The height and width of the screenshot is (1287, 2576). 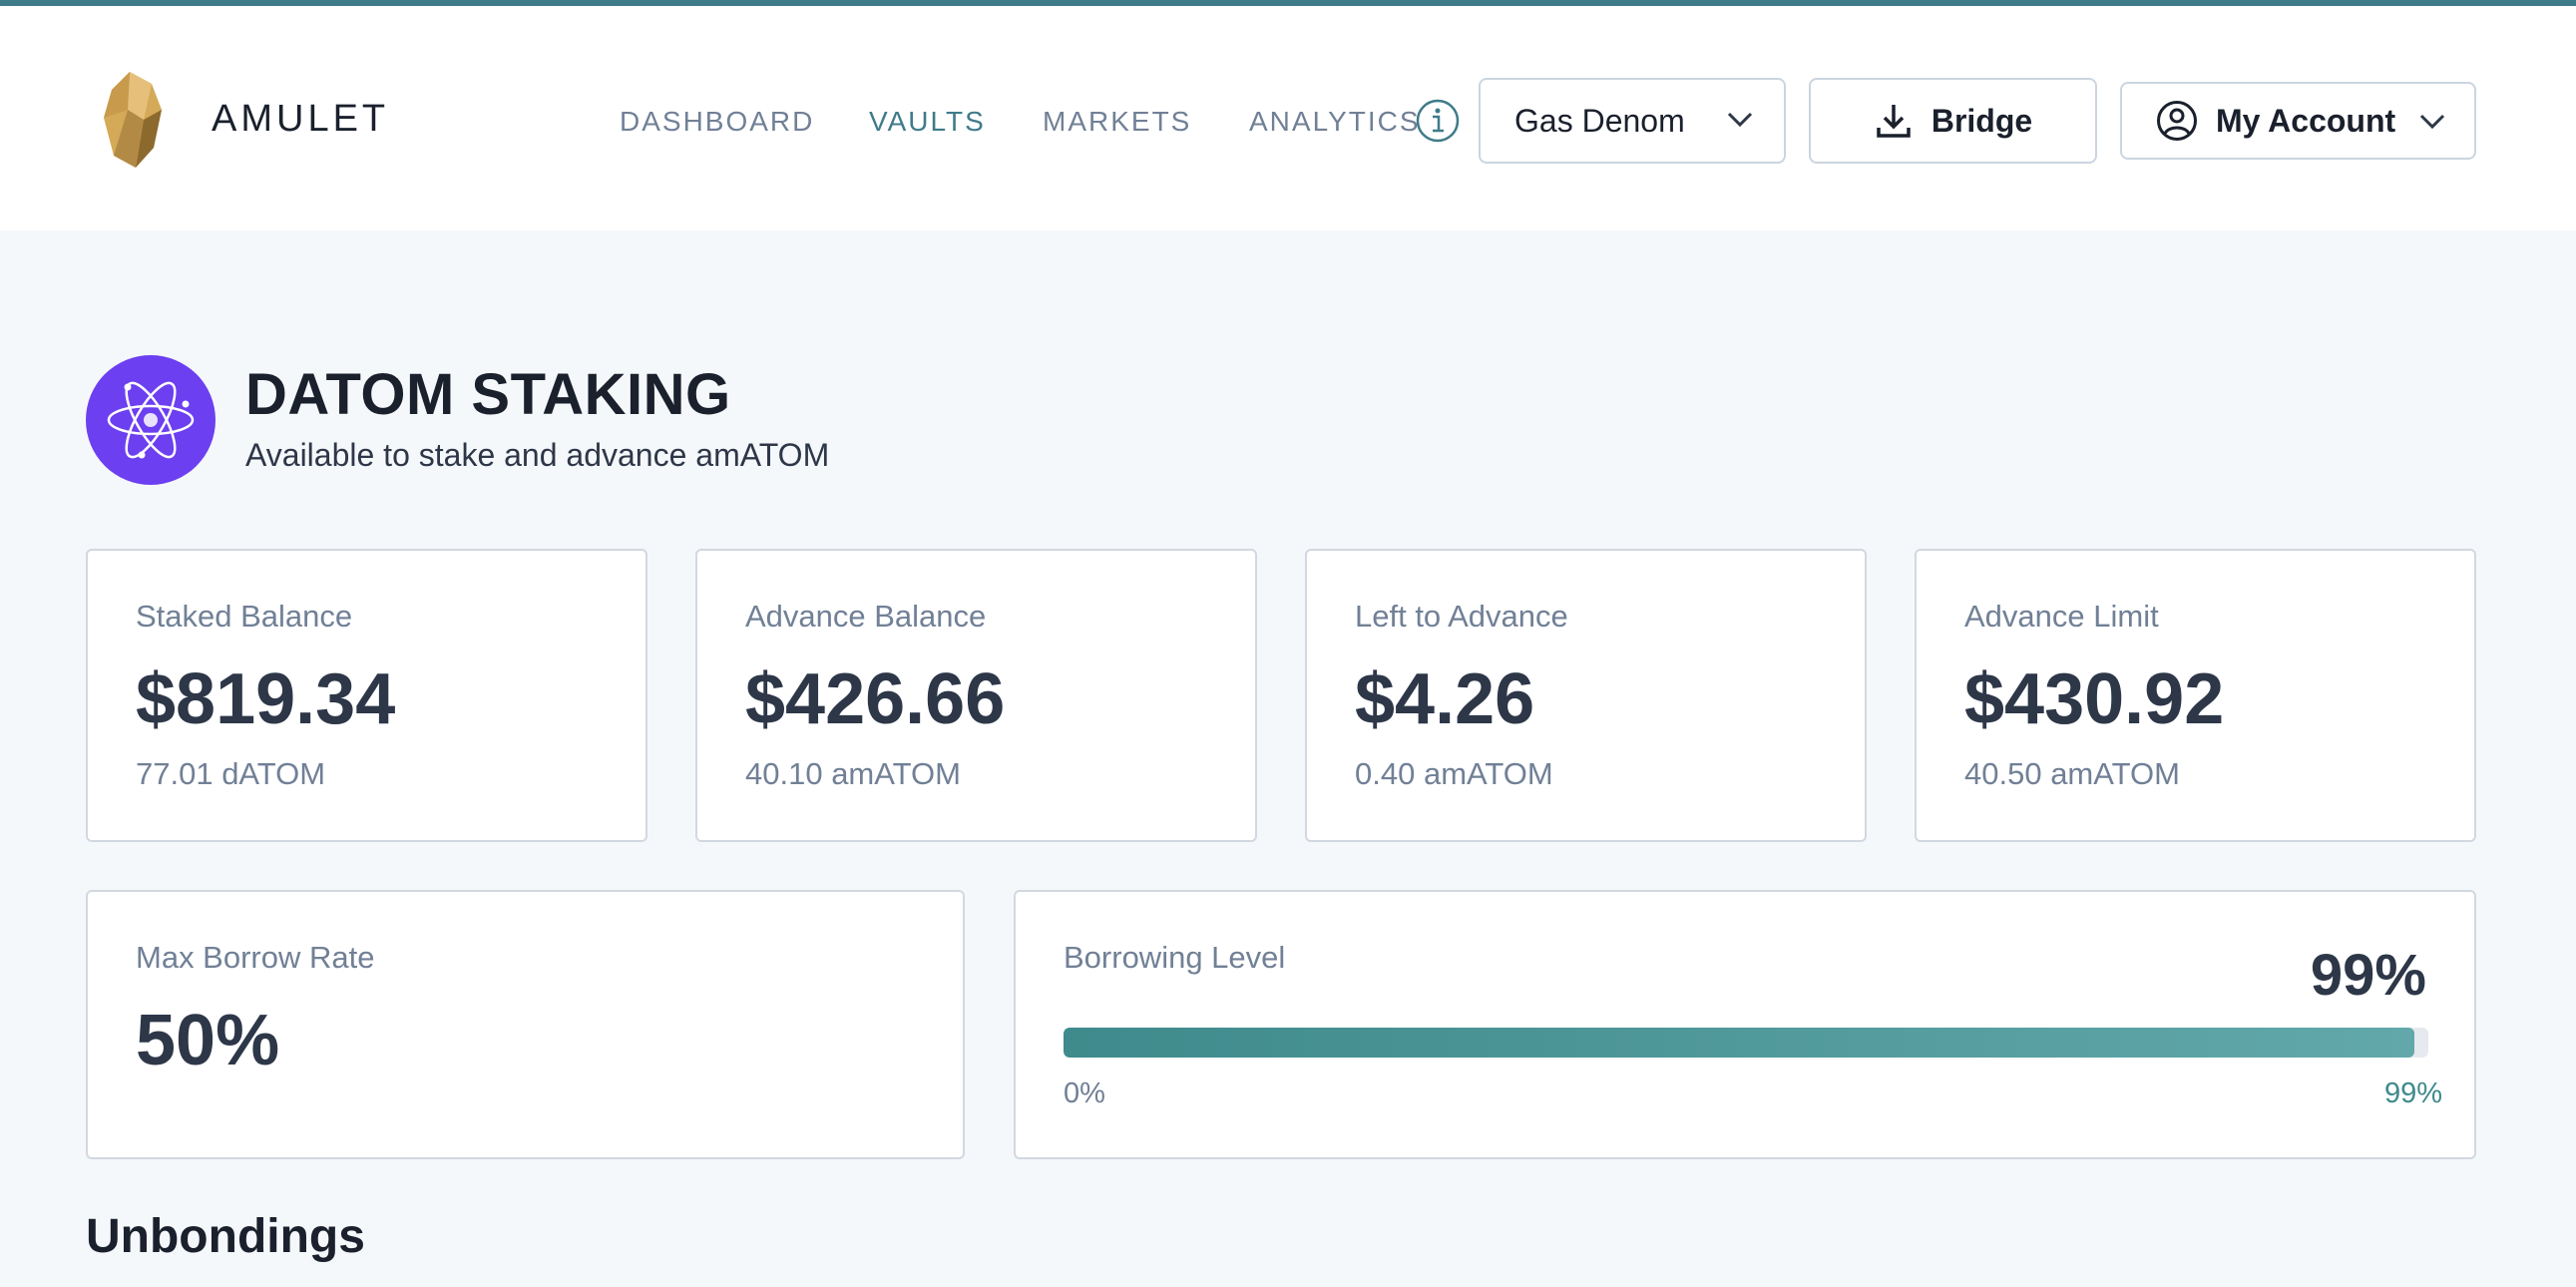 I want to click on bridge-button: Bridge, so click(x=1953, y=121).